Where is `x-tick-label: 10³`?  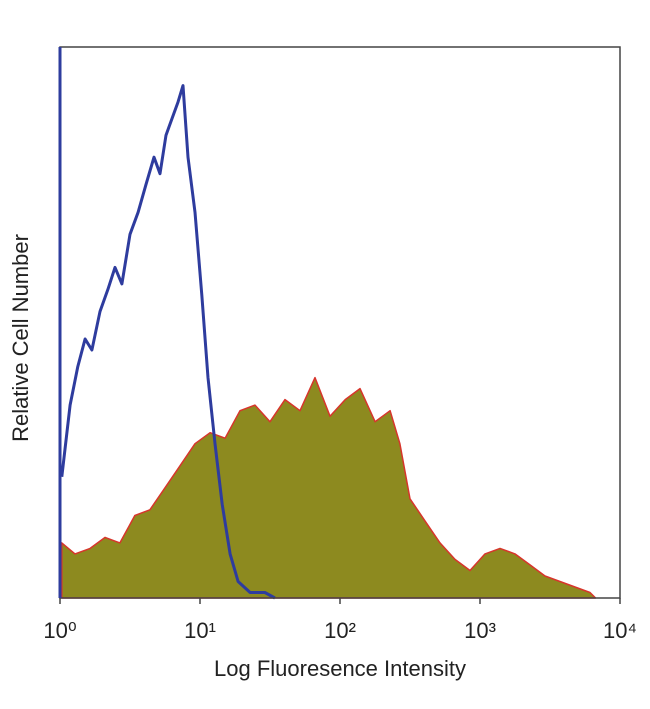
x-tick-label: 10³ is located at coordinates (480, 630).